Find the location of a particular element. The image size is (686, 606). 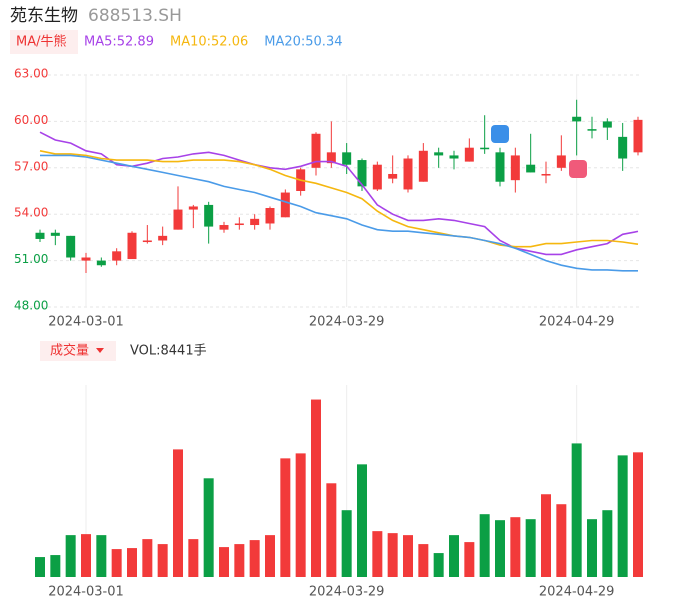

y-tick-label: 54.00 is located at coordinates (31, 213).